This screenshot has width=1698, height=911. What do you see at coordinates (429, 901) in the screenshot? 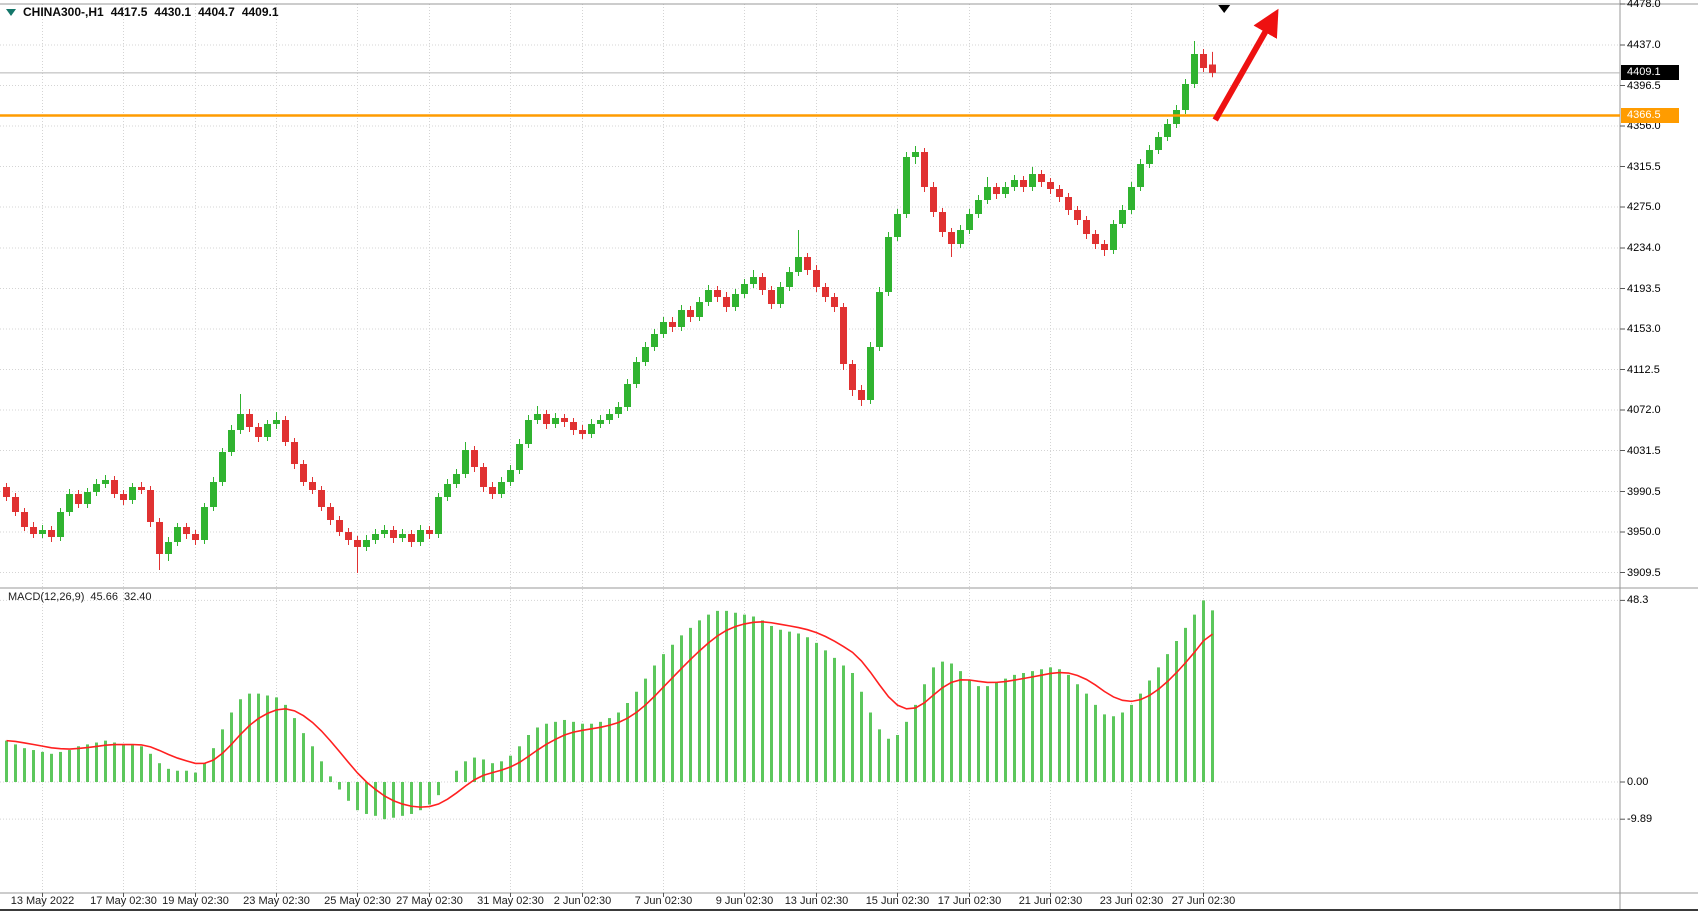
I see `time-axis-label: 27 May 02:30` at bounding box center [429, 901].